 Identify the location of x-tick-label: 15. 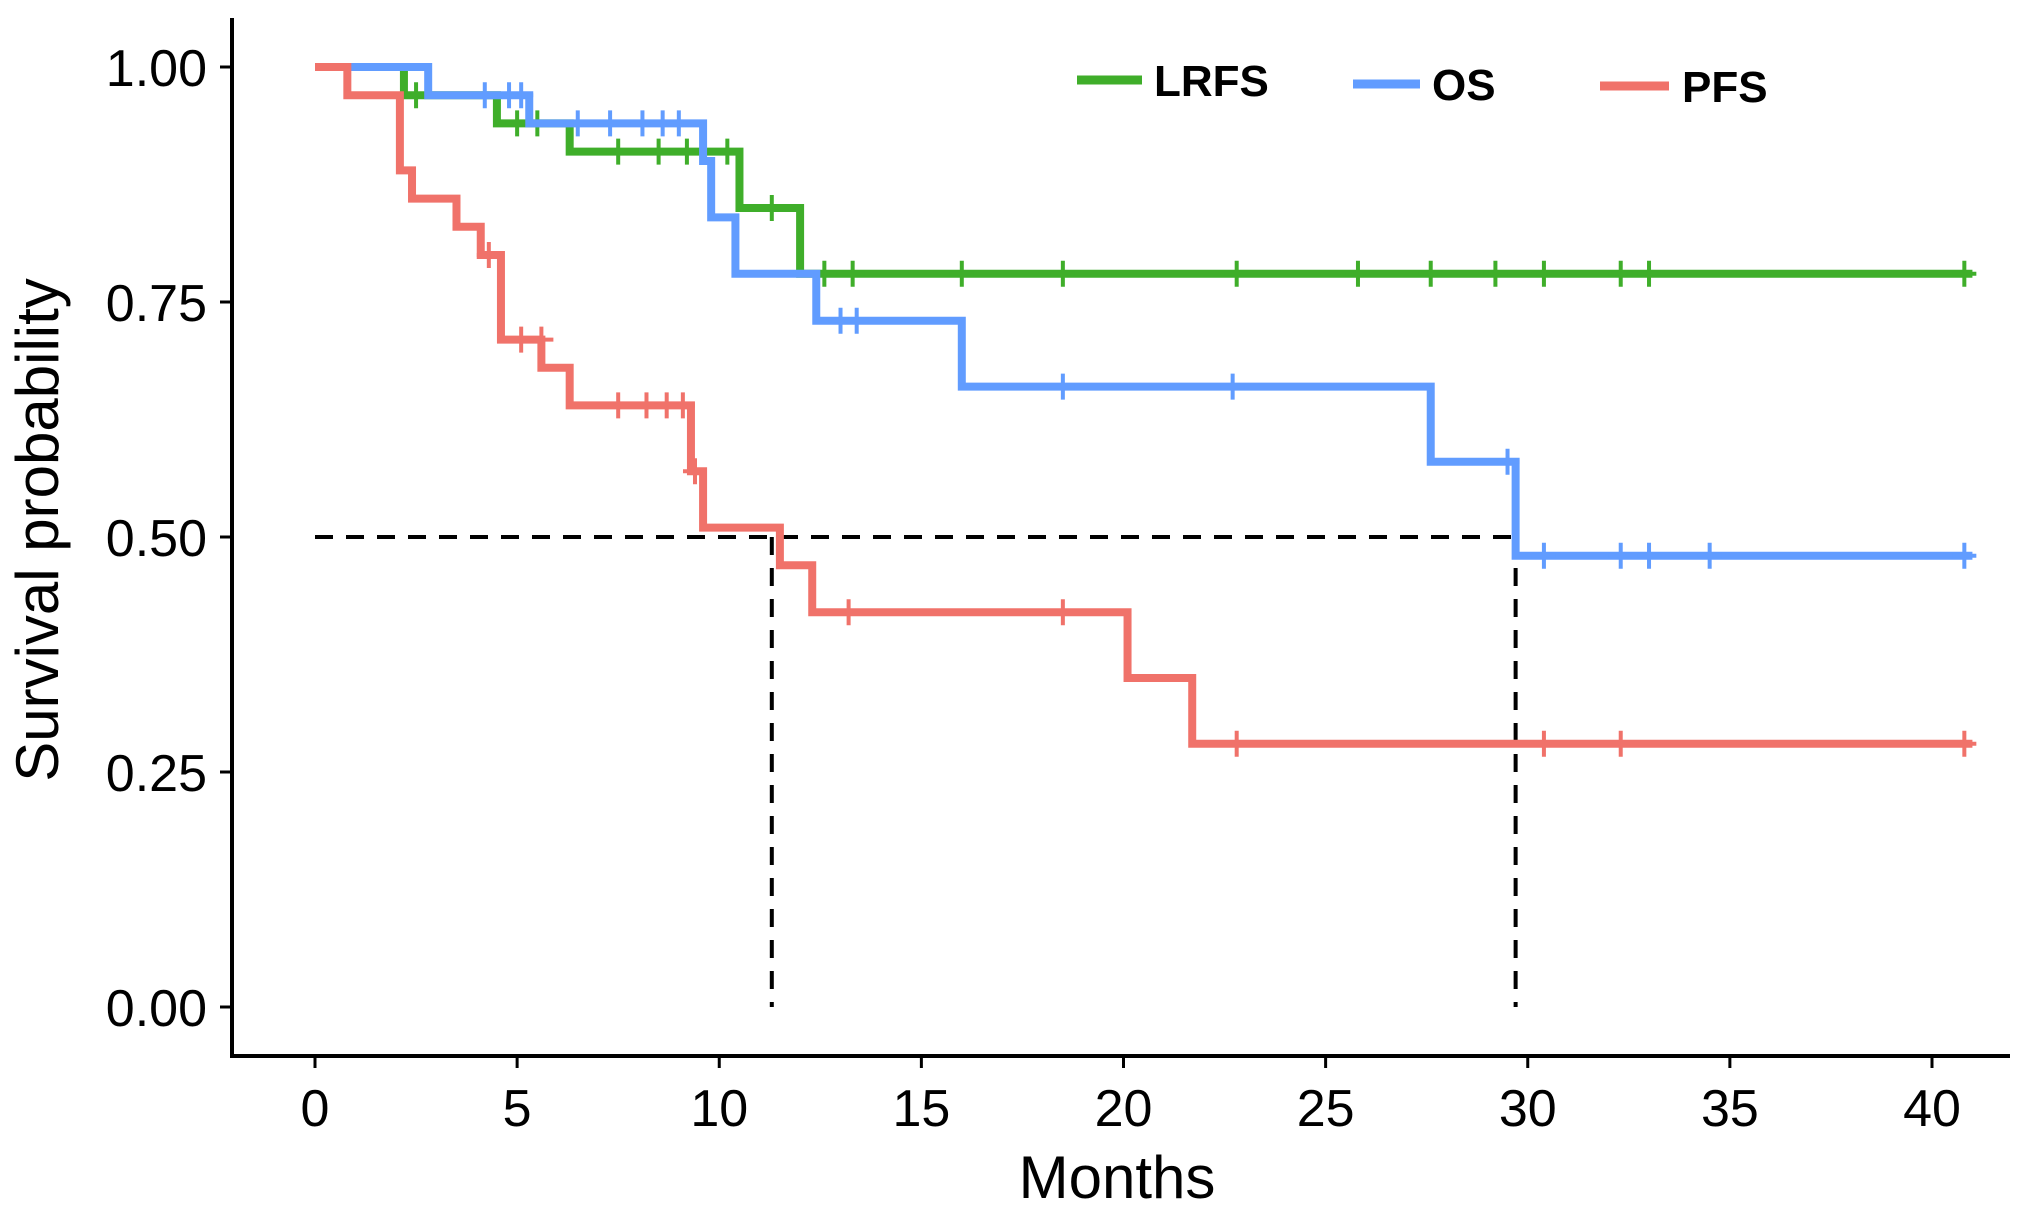
(921, 1109).